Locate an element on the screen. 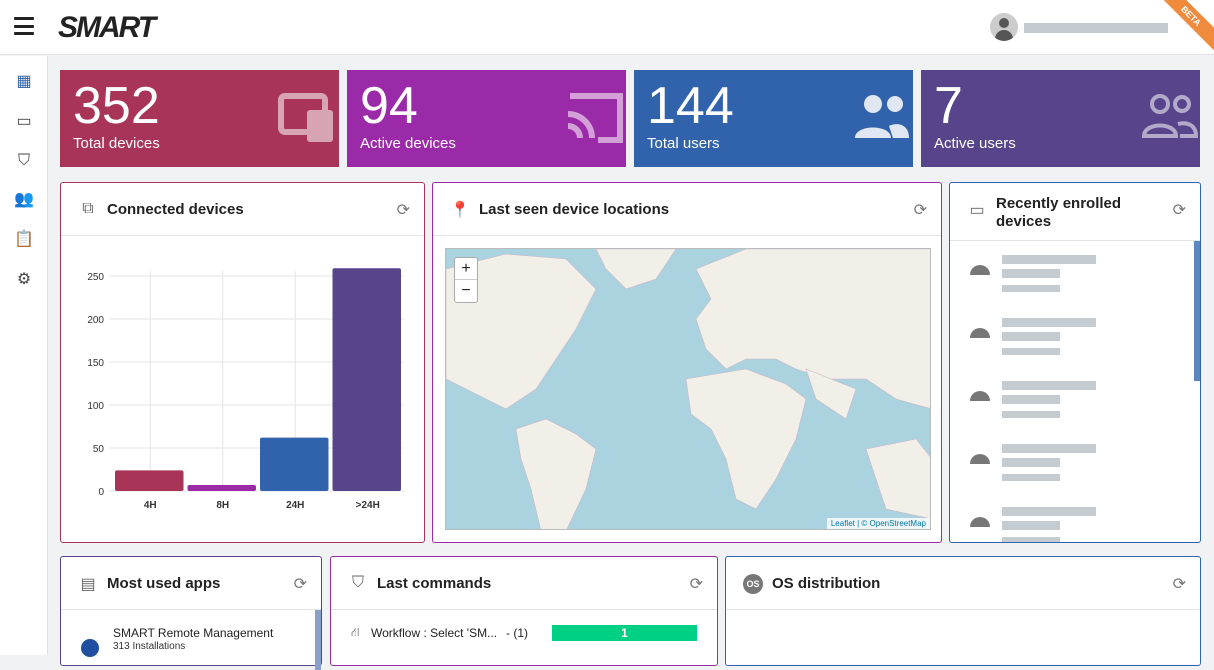  bar-4H is located at coordinates (149, 480).